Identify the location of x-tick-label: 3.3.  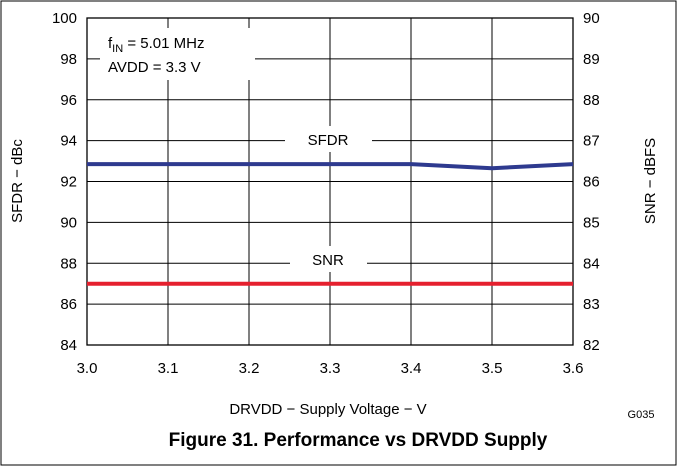
(330, 368).